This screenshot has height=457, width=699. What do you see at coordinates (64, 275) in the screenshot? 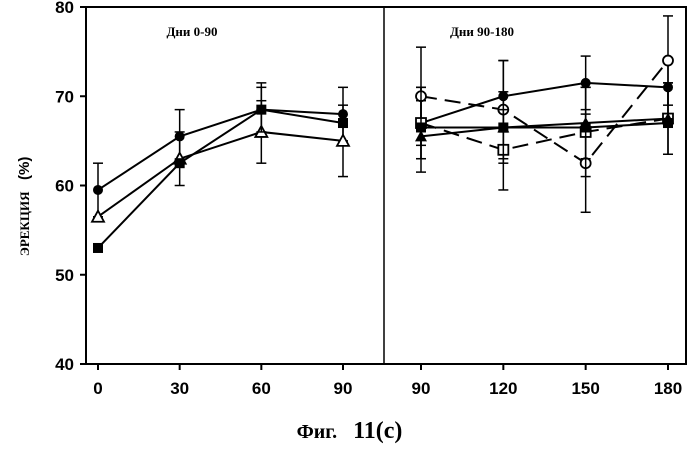
I see `y-tick-label-1: 50` at bounding box center [64, 275].